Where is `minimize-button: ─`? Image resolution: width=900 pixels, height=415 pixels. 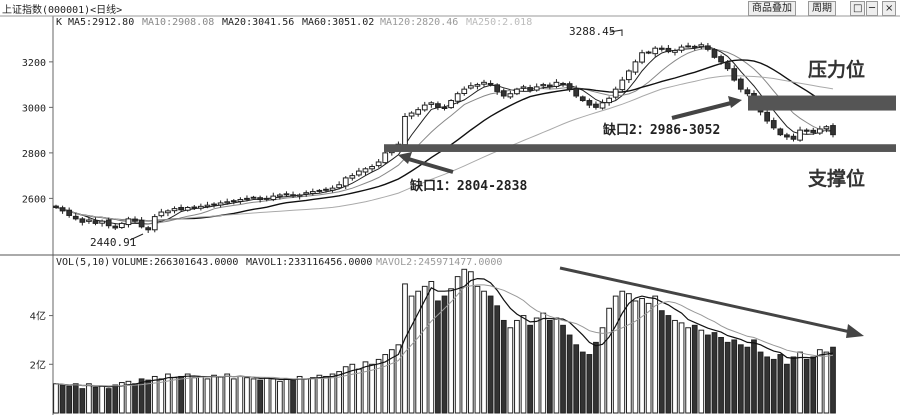
minimize-button: ─ is located at coordinates (872, 8).